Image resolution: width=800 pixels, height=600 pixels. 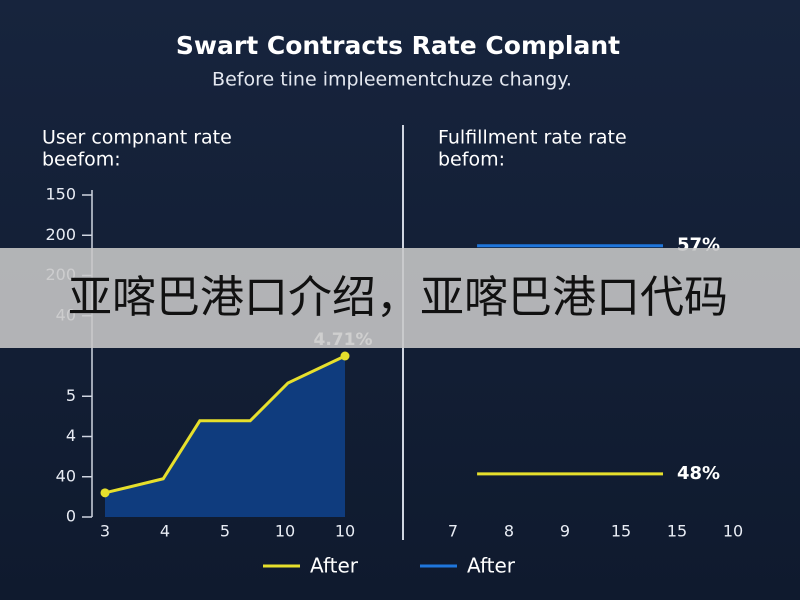 I want to click on y-tick-label: 40, so click(x=66, y=475).